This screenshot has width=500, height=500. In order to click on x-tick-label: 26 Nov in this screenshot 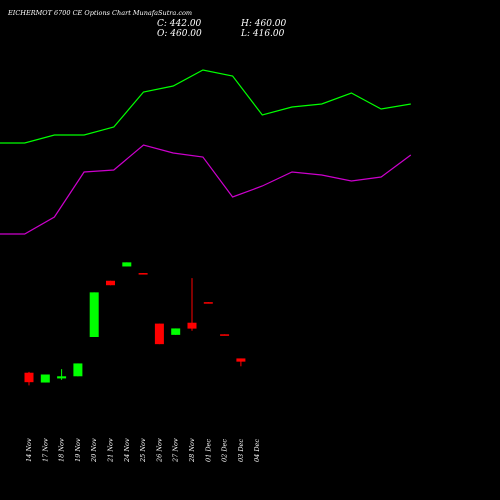, I will do `click(159, 450)`.